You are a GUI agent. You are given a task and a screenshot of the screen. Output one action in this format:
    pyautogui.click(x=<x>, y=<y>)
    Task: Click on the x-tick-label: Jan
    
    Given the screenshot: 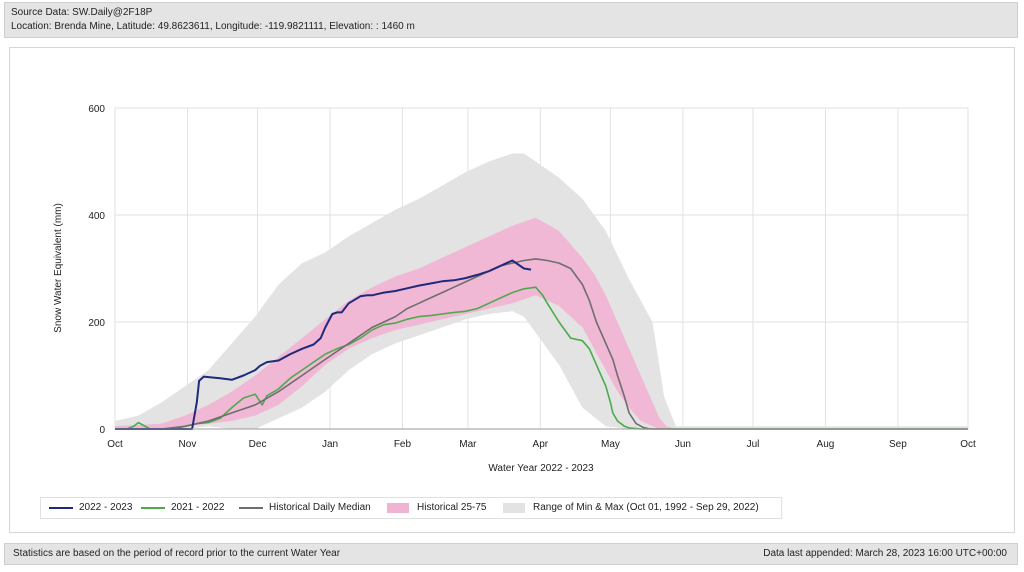 What is the action you would take?
    pyautogui.click(x=330, y=444)
    